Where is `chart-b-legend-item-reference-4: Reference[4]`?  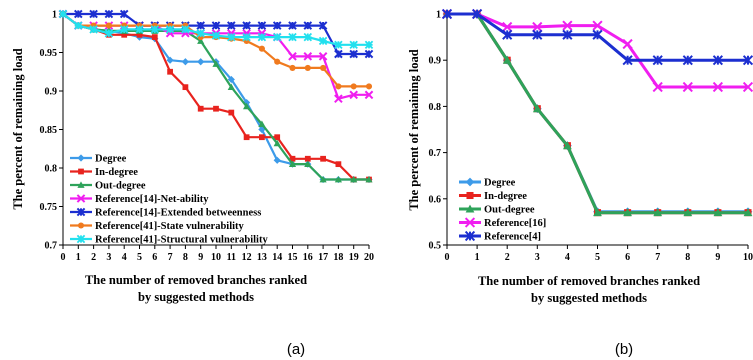
chart-b-legend-item-reference-4: Reference[4] is located at coordinates (500, 236).